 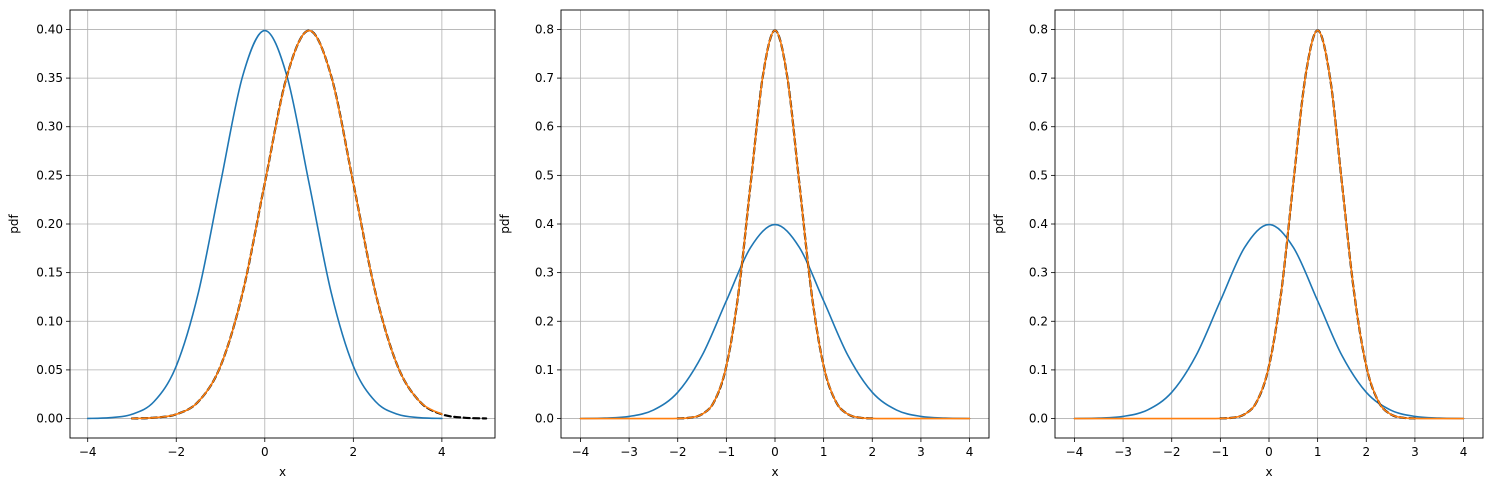 I want to click on y-tick-label: 0.05, so click(x=49, y=370).